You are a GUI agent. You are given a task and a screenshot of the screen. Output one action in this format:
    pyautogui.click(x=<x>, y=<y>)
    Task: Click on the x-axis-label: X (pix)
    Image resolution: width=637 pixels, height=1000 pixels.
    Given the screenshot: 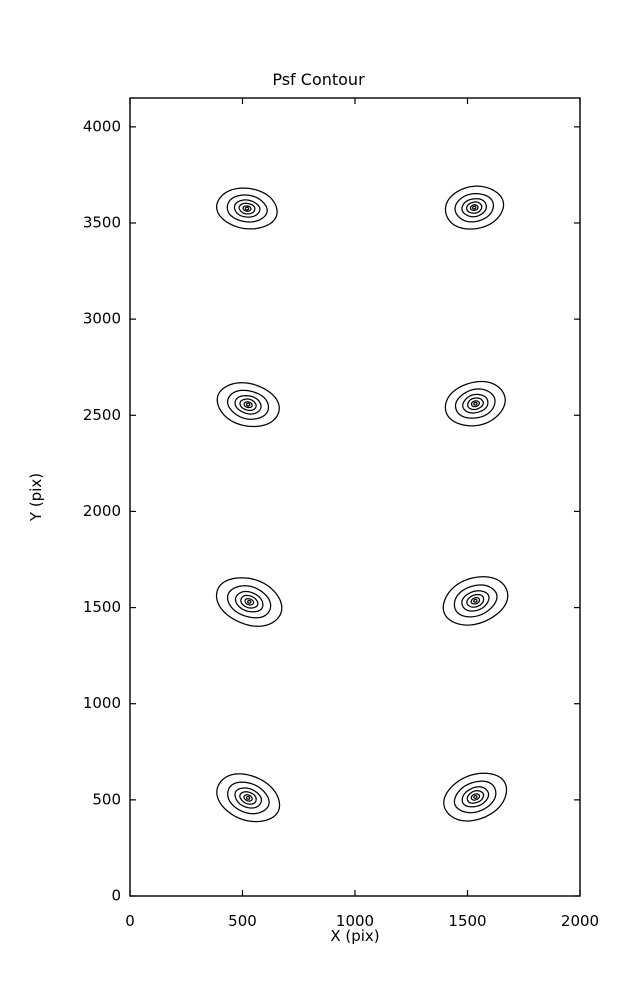 What is the action you would take?
    pyautogui.click(x=354, y=936)
    